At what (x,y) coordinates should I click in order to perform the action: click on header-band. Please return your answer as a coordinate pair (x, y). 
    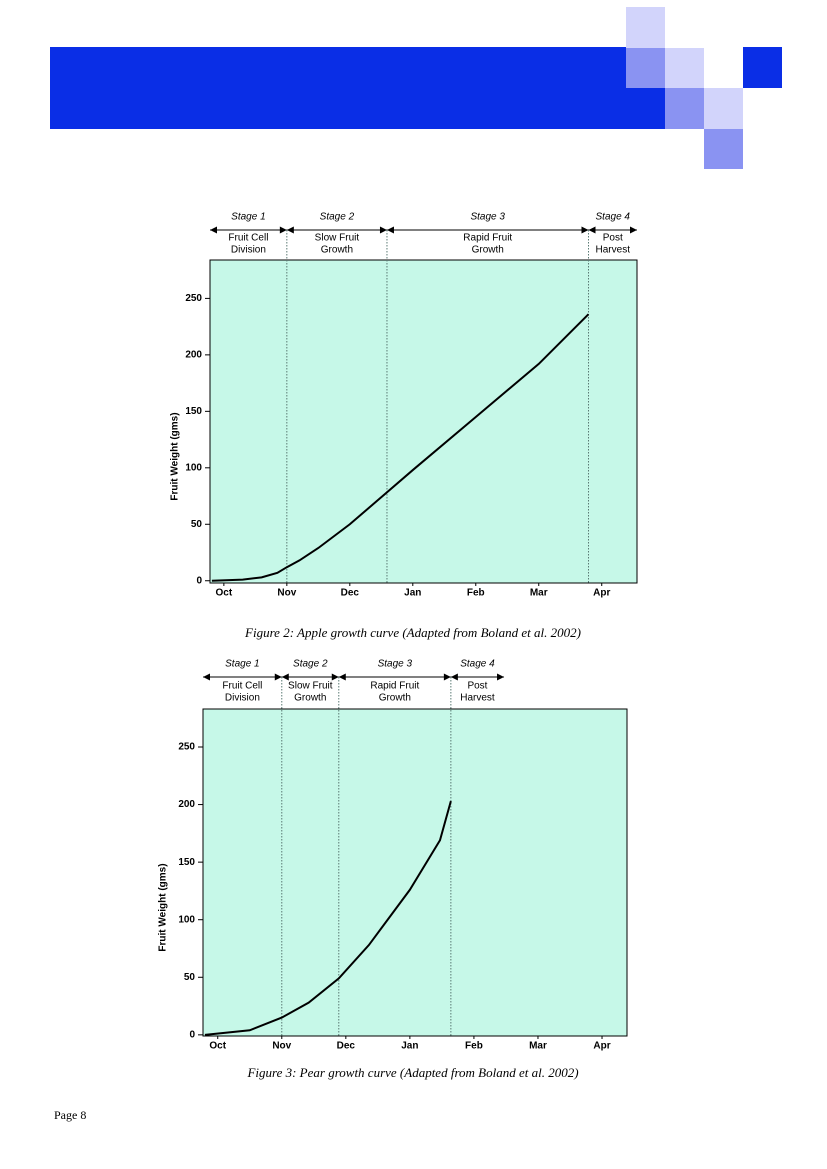
    Looking at the image, I should click on (357, 88).